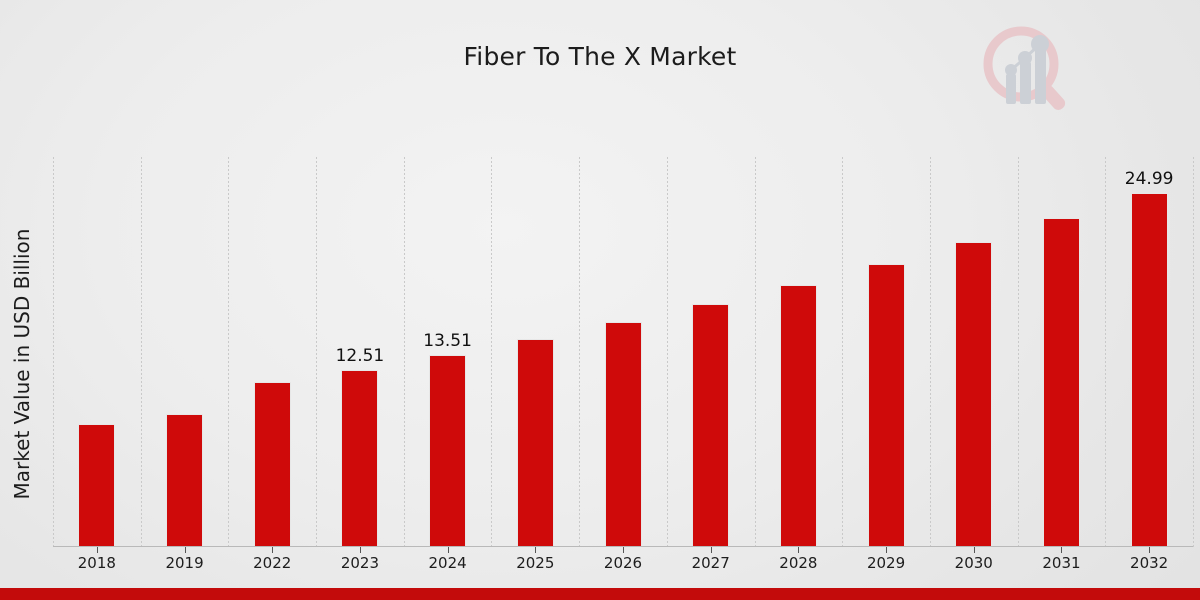 This screenshot has height=600, width=1200. What do you see at coordinates (600, 594) in the screenshot?
I see `footer-accent-band` at bounding box center [600, 594].